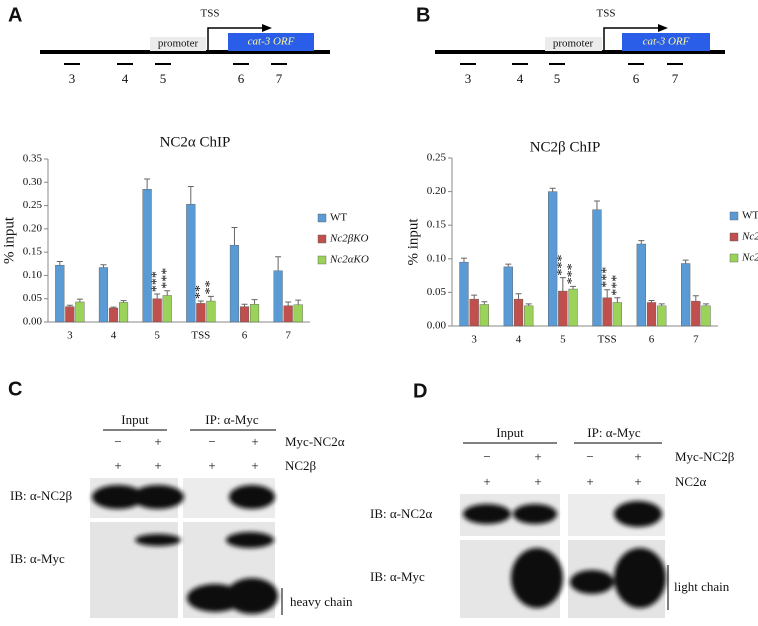 The height and width of the screenshot is (626, 758). Describe the element at coordinates (279, 78) in the screenshot. I see `primer-label: 7` at that location.